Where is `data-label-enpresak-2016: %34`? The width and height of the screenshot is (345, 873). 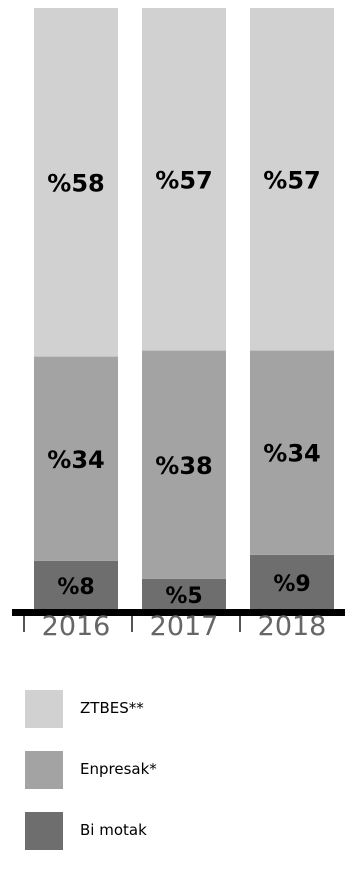
data-label-enpresak-2016: %34 is located at coordinates (75, 460).